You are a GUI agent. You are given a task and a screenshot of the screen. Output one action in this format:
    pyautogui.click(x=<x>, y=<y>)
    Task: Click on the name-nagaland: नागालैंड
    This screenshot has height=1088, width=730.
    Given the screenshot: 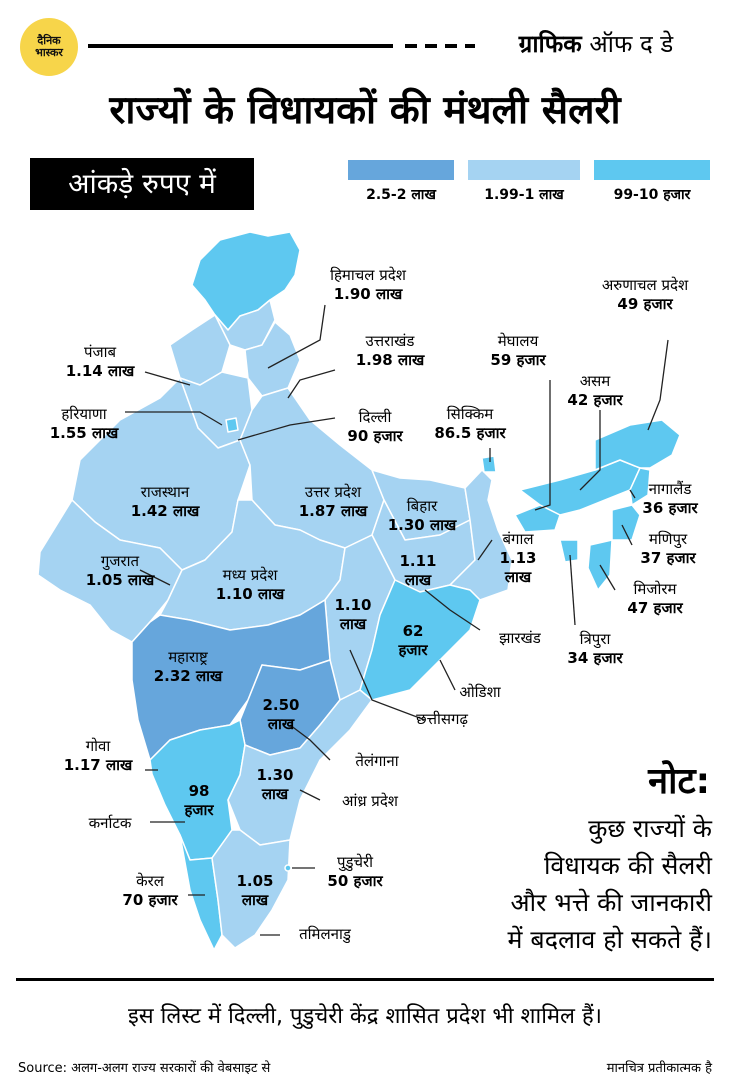 What is the action you would take?
    pyautogui.click(x=670, y=489)
    